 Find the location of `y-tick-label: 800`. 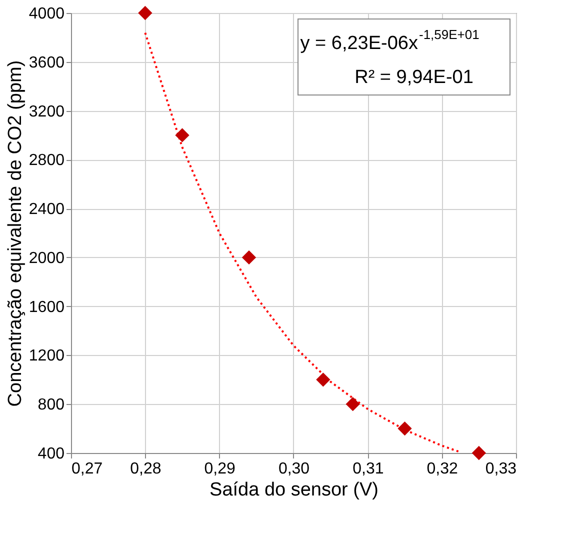

y-tick-label: 800 is located at coordinates (51, 405).